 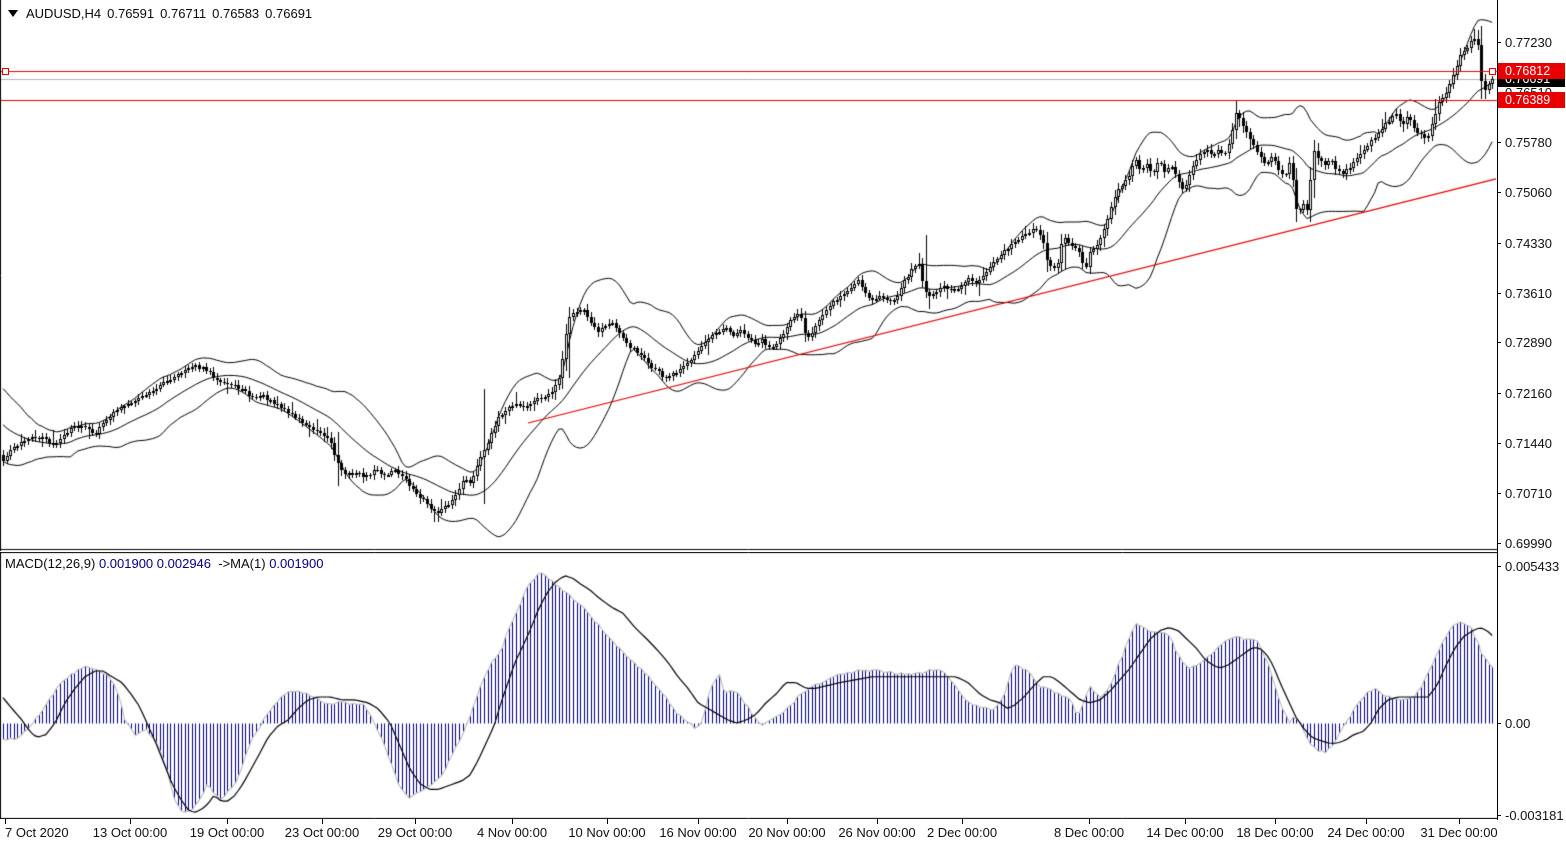 What do you see at coordinates (1492, 71) in the screenshot?
I see `hline-handle-right` at bounding box center [1492, 71].